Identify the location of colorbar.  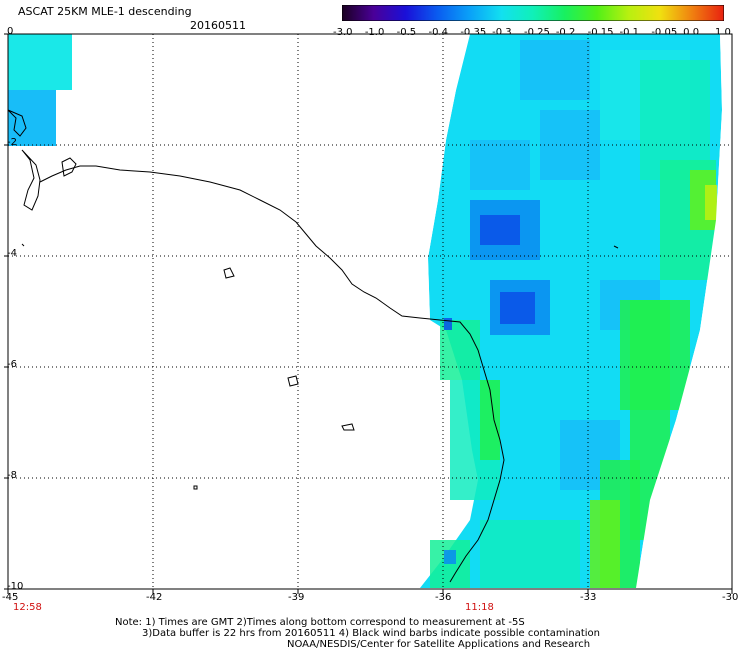
(533, 13).